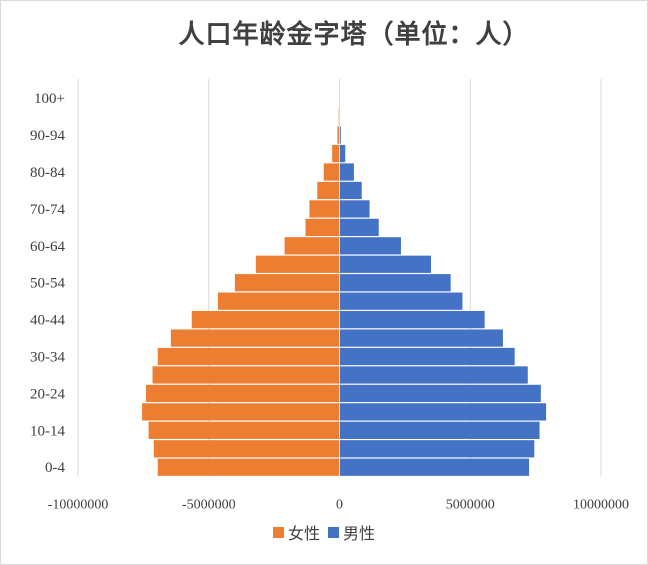  What do you see at coordinates (47, 136) in the screenshot?
I see `y-tick-label: 90-94` at bounding box center [47, 136].